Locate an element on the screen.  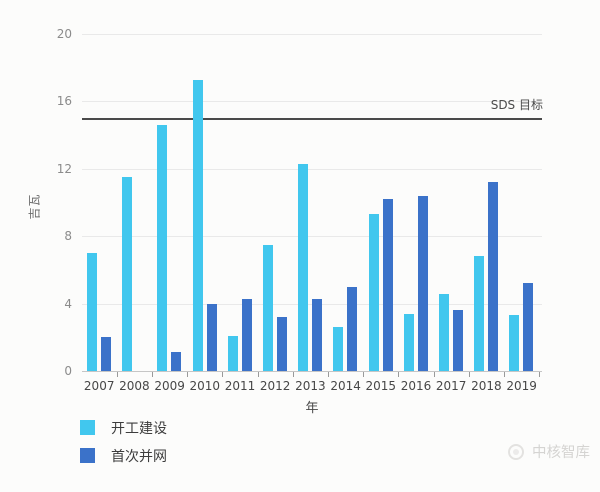
x-axis-line is located at coordinates (312, 371).